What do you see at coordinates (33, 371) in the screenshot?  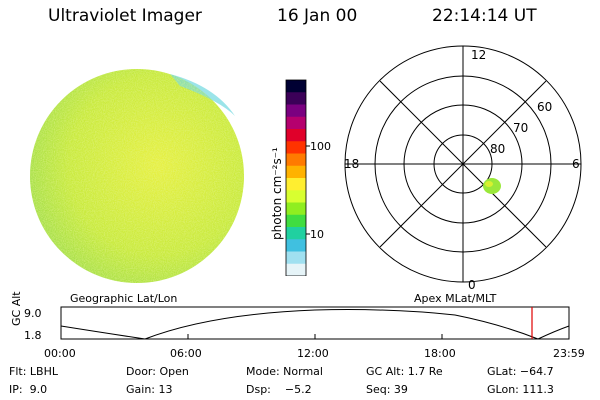 I see `info-filter: Flt: LBHL` at bounding box center [33, 371].